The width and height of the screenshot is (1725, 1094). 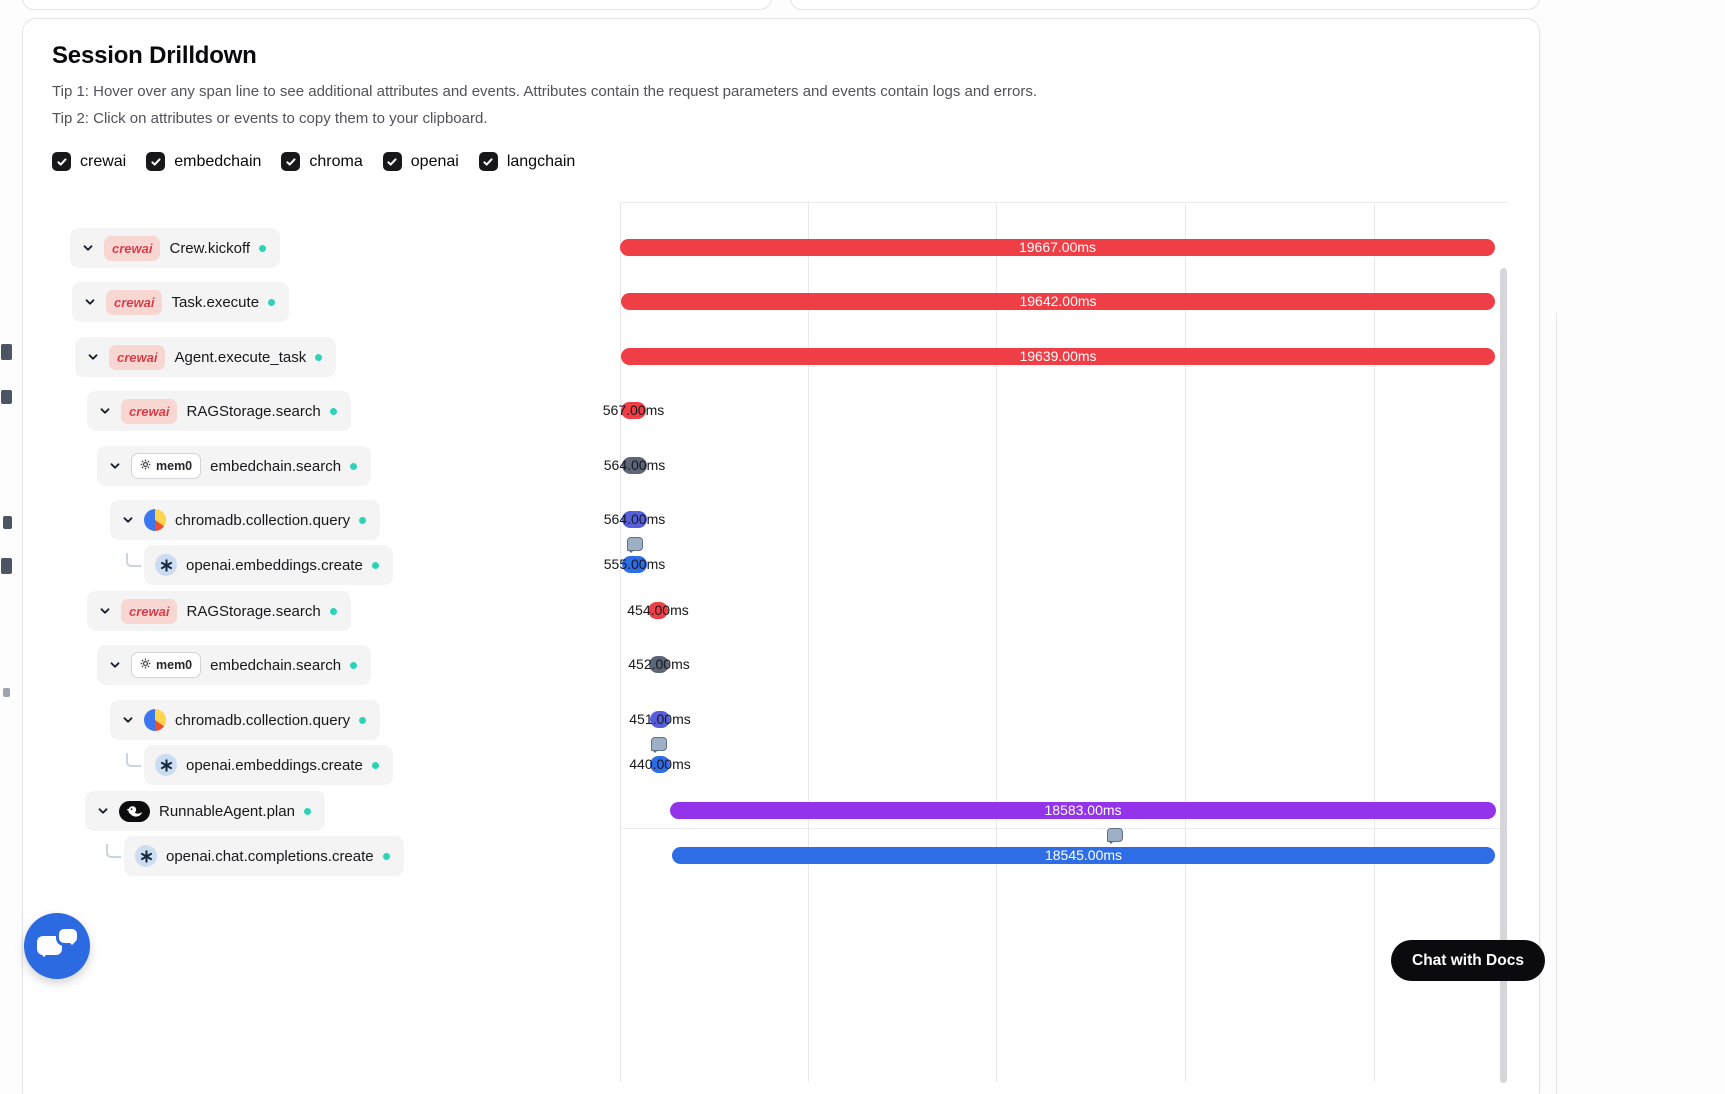 I want to click on span-name: Task.execute, so click(x=215, y=302).